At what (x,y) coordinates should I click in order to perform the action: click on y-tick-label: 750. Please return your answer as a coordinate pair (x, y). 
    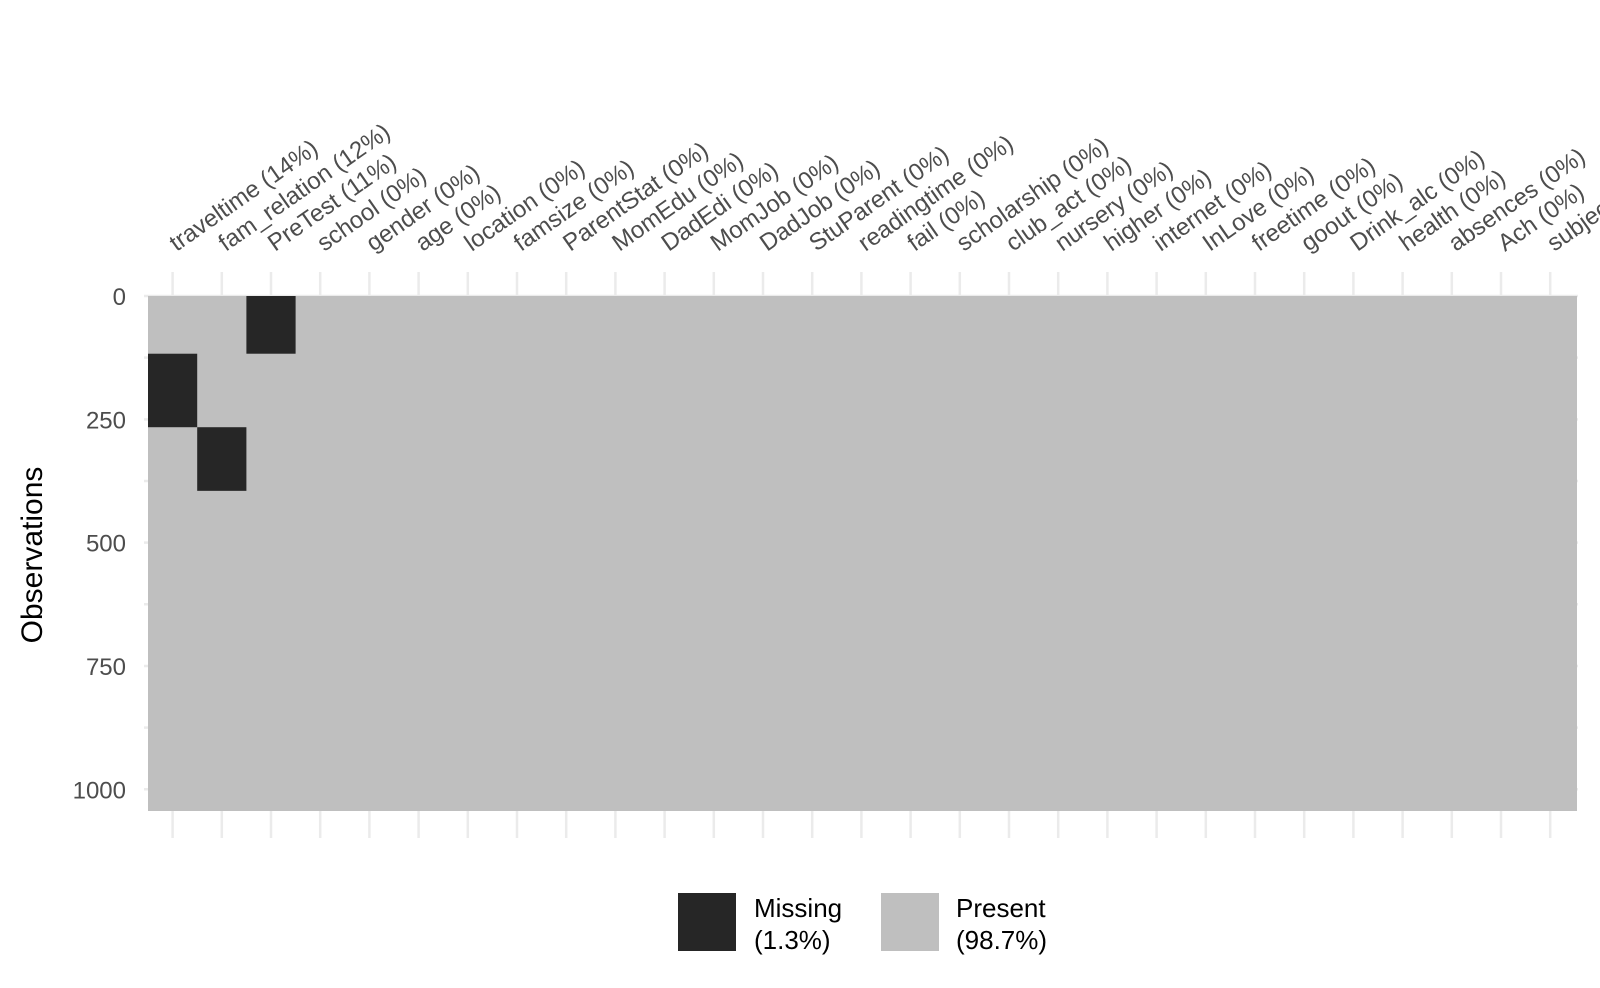
    Looking at the image, I should click on (106, 667).